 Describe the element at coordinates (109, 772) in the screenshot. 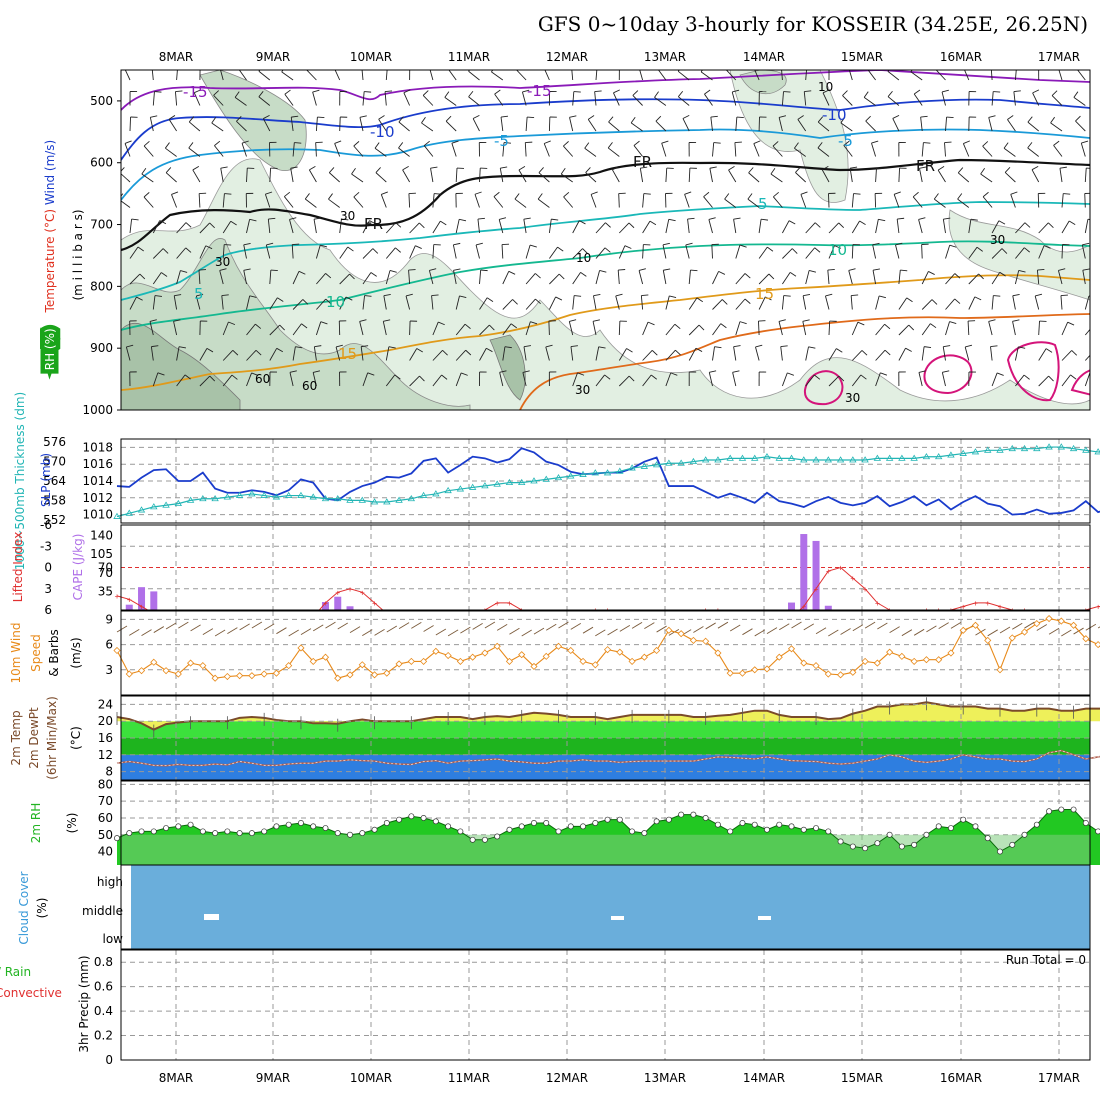

I see `temp-tick: 8` at that location.